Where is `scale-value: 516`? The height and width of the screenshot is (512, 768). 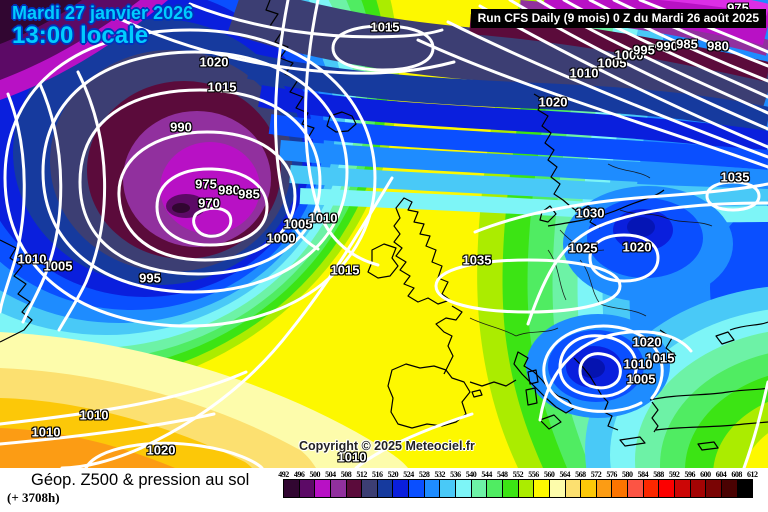
scale-value: 516 is located at coordinates (377, 474).